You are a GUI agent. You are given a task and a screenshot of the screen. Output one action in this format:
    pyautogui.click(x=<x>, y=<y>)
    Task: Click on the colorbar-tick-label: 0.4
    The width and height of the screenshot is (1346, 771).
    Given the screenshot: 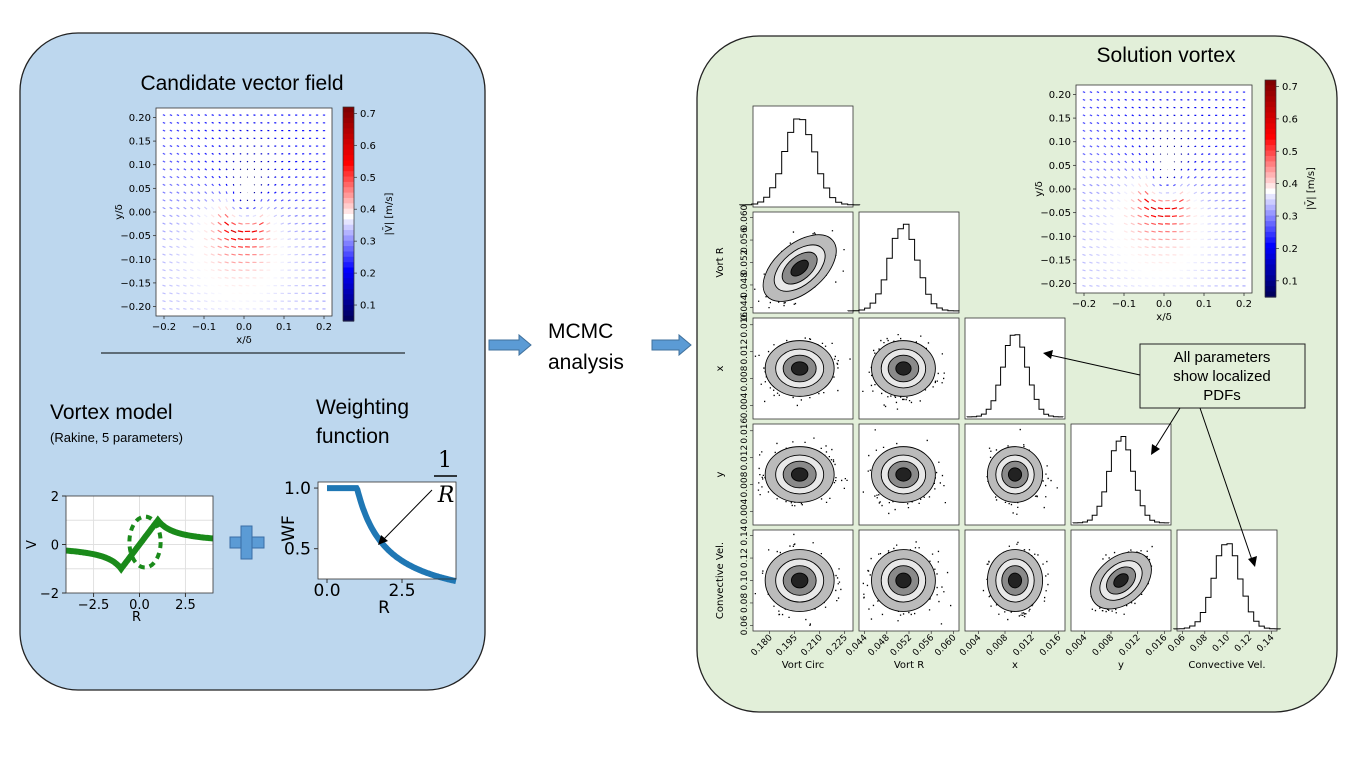 What is the action you would take?
    pyautogui.click(x=1290, y=184)
    